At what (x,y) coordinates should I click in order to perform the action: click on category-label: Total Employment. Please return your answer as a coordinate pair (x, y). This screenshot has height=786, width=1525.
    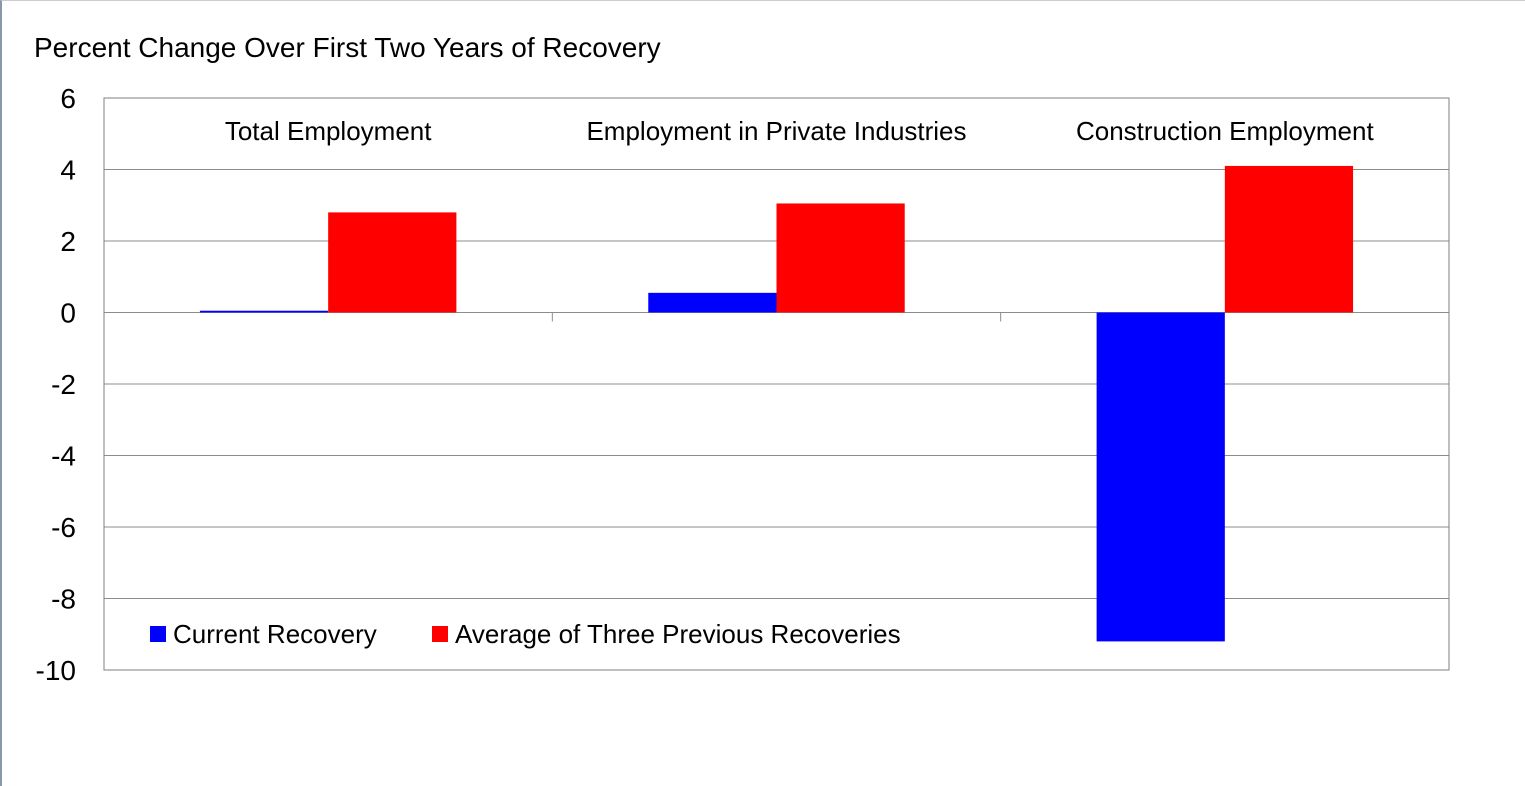
    Looking at the image, I should click on (328, 131).